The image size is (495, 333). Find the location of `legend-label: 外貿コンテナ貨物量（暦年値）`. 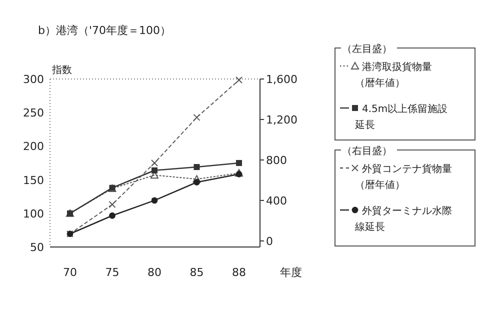

legend-label: 外貿コンテナ貨物量（暦年値） is located at coordinates (403, 177).